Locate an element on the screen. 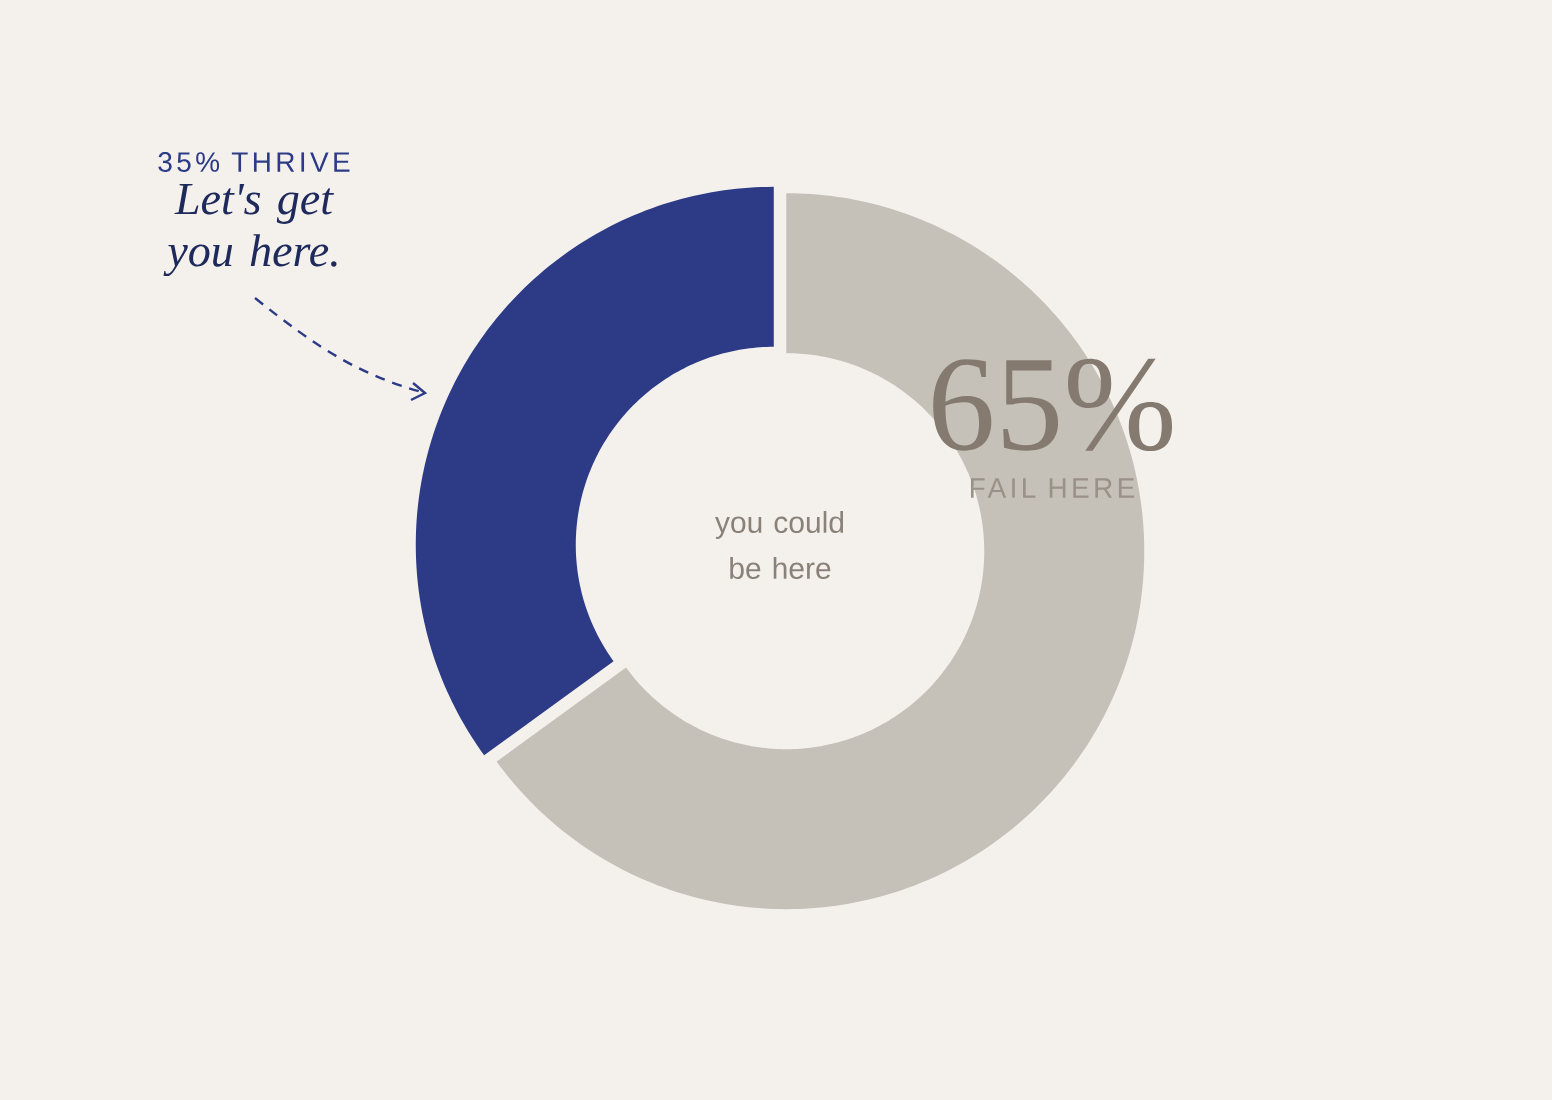  text: you could be here is located at coordinates (779, 544).